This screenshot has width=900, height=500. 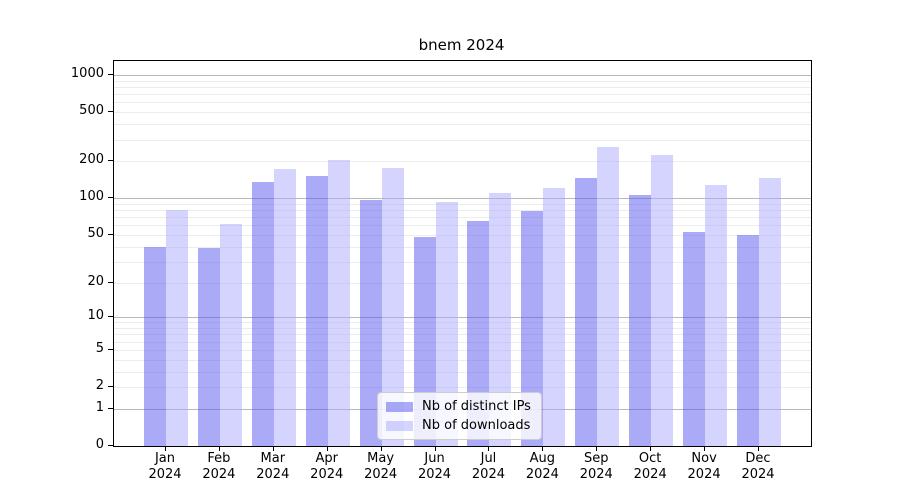 I want to click on x-tick-label-feb-2024: Feb 2024, so click(x=219, y=466).